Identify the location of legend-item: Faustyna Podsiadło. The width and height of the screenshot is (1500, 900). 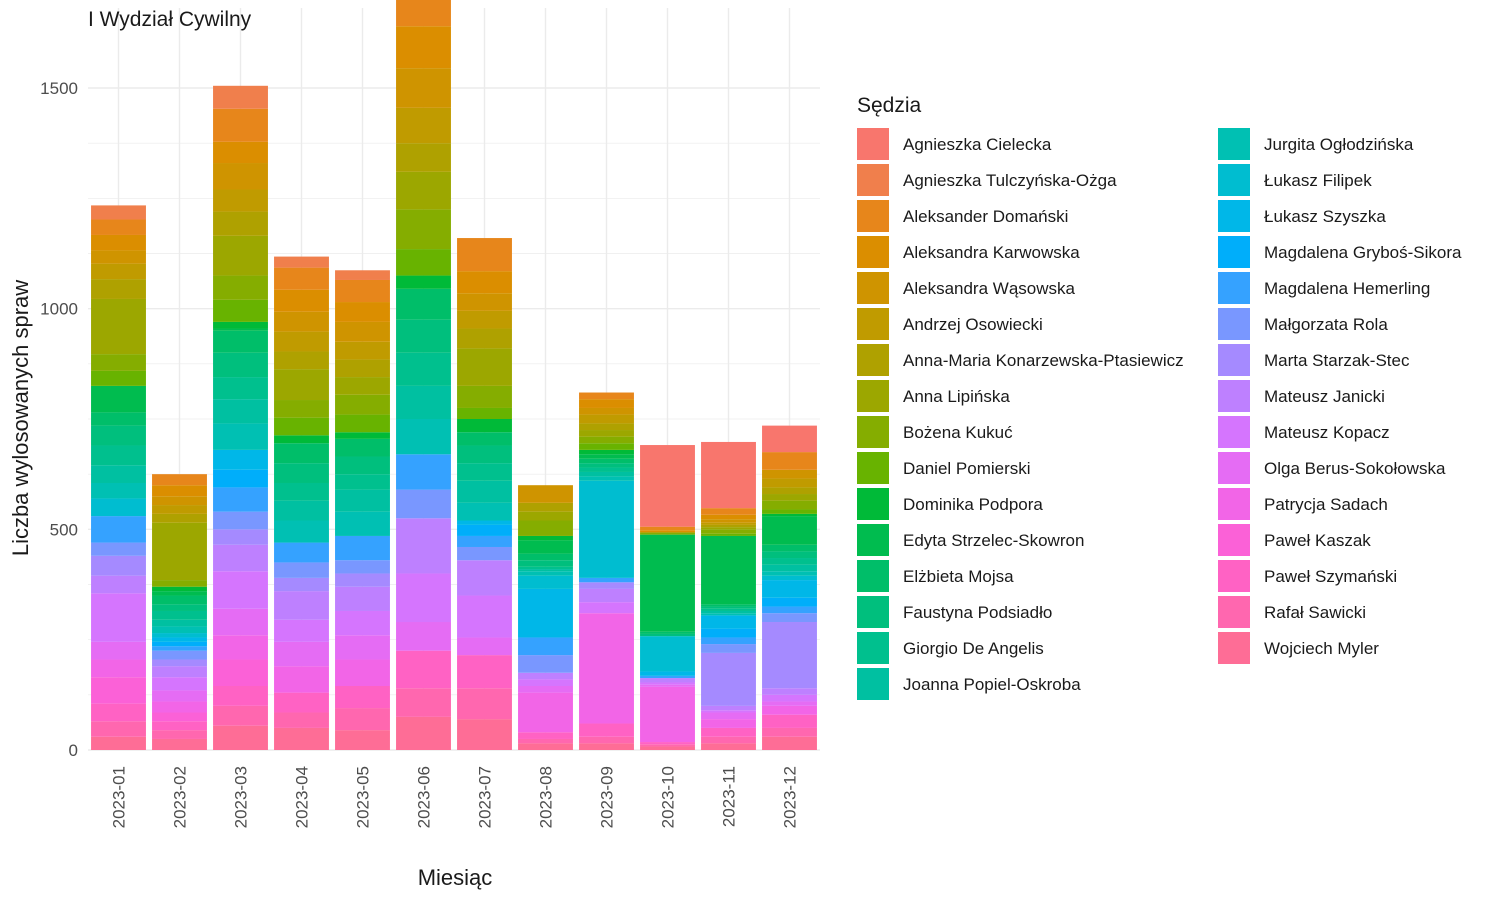
(954, 612).